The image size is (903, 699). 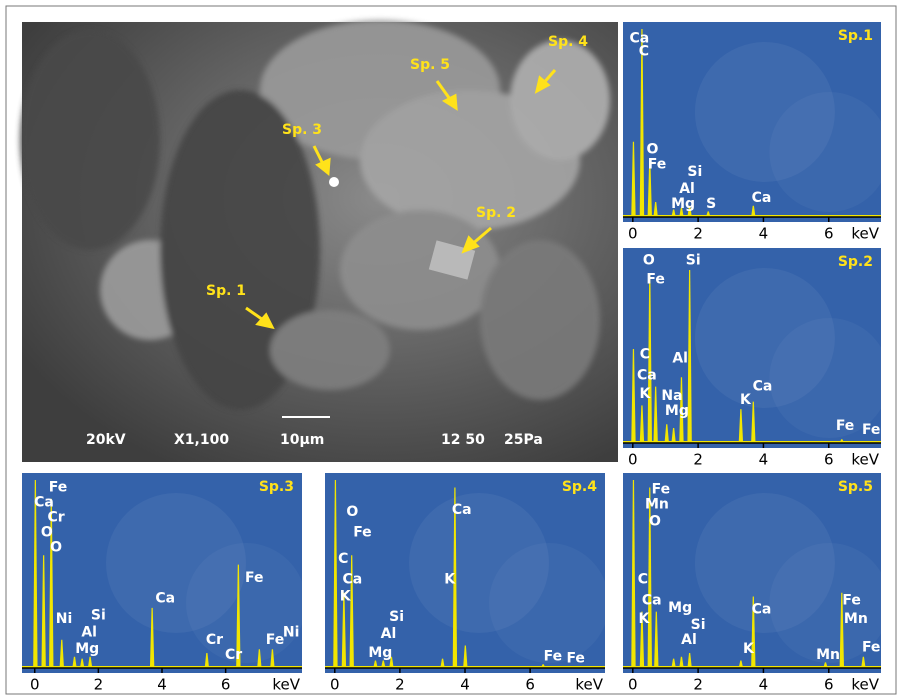 I want to click on panel-title: Sp.1, so click(x=855, y=36).